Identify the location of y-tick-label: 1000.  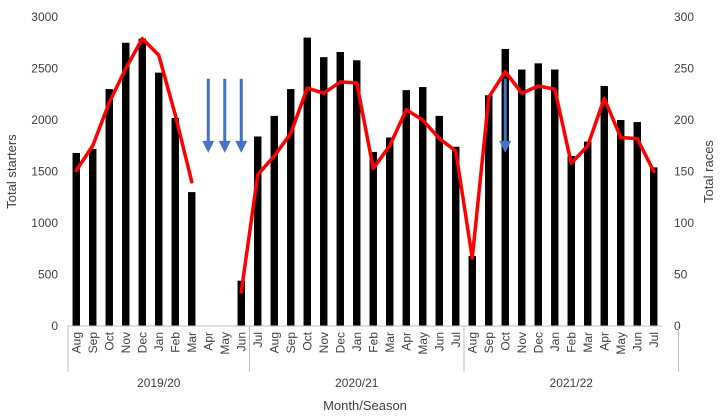
(44, 223).